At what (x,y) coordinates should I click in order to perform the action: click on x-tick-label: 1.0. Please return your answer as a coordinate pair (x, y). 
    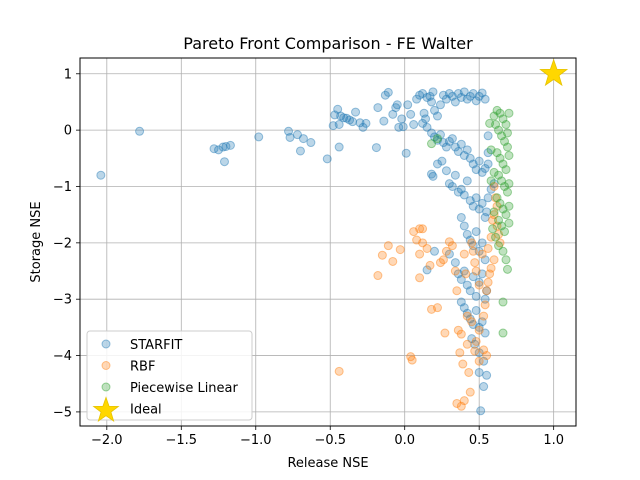
    Looking at the image, I should click on (553, 440).